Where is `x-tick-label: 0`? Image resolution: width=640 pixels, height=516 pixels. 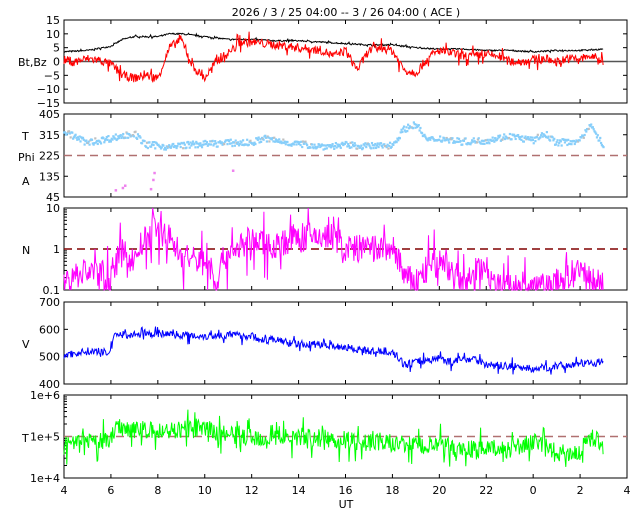 x-tick-label: 0 is located at coordinates (533, 490).